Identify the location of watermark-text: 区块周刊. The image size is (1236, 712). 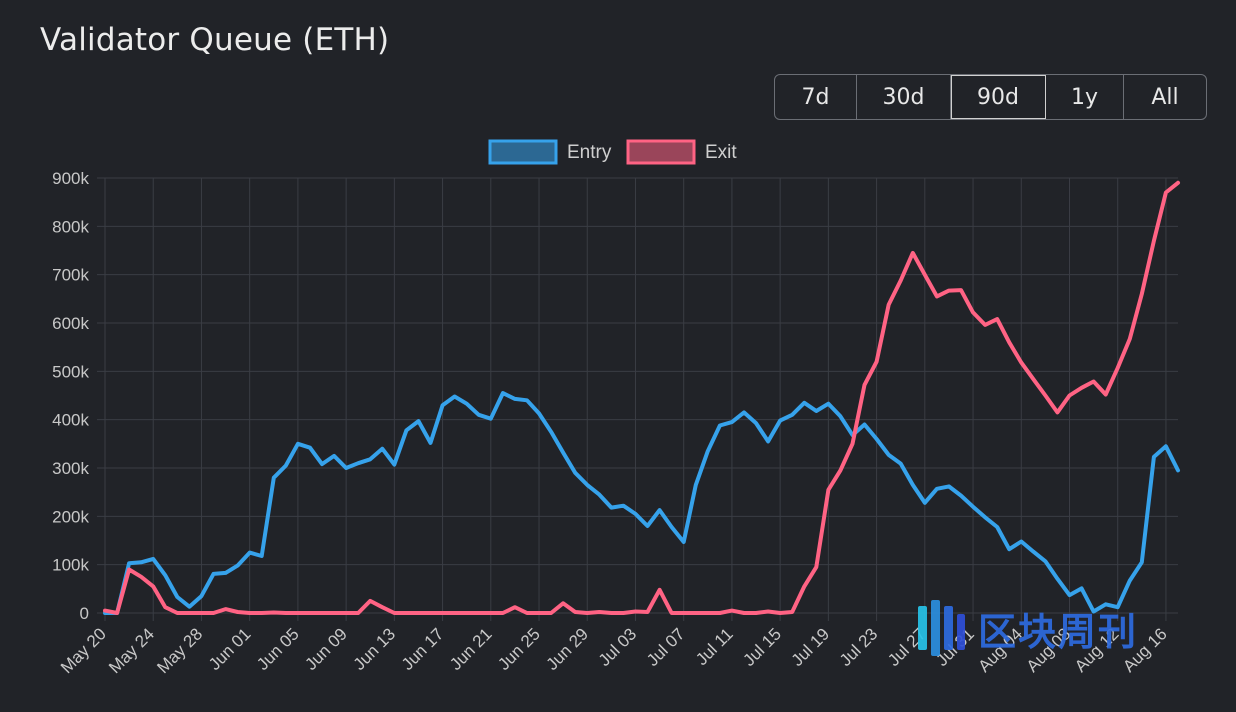
(1058, 631).